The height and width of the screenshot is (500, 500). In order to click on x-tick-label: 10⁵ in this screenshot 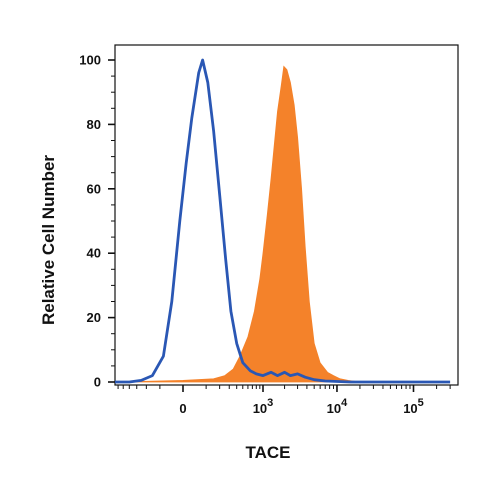, I will do `click(413, 406)`.